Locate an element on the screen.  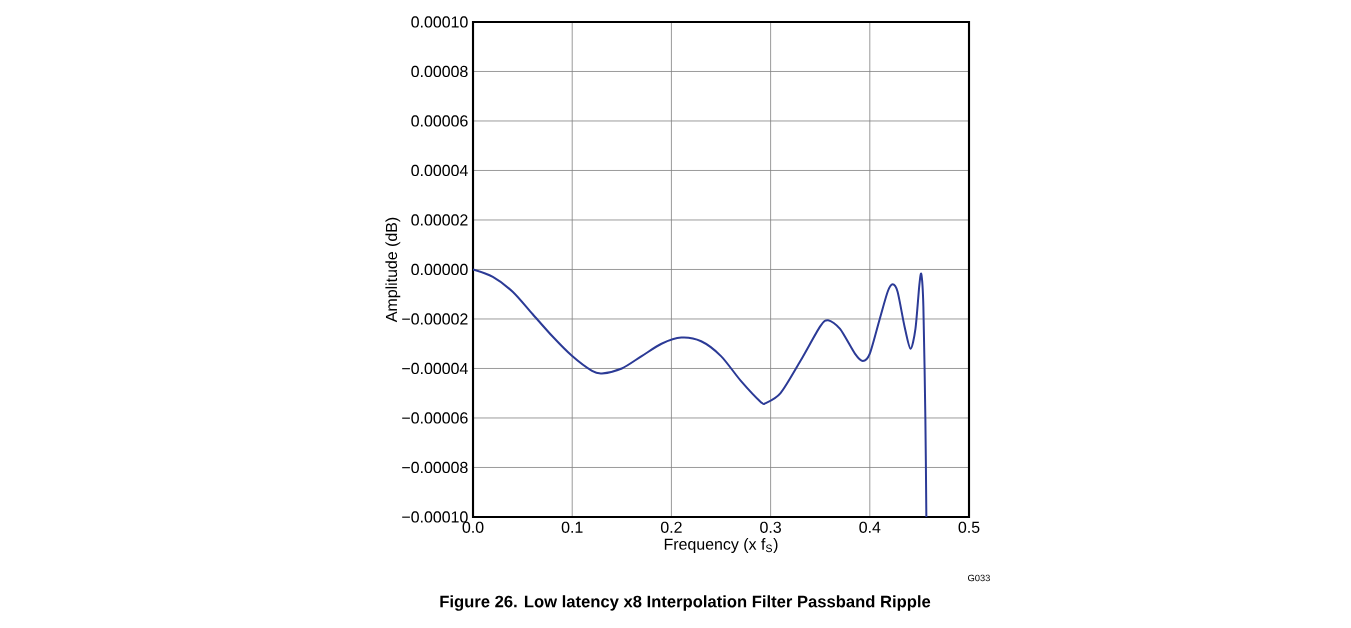
x-tick-label: 0.5 is located at coordinates (969, 527).